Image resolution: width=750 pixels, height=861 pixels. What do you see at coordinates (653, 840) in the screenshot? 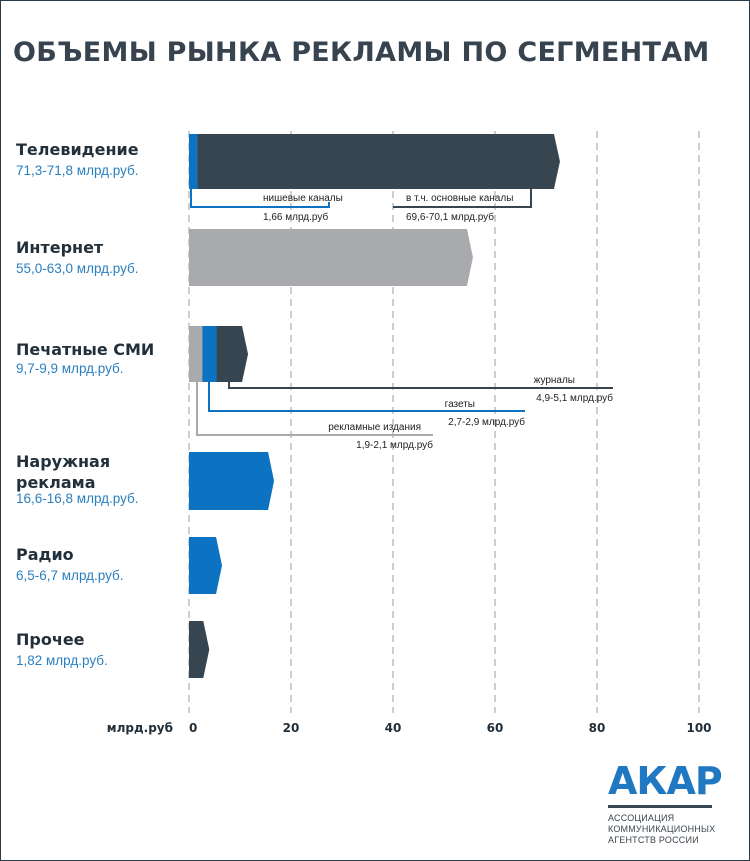
I see `logo-line-3: АГЕНТСТВ РОССИИ` at bounding box center [653, 840].